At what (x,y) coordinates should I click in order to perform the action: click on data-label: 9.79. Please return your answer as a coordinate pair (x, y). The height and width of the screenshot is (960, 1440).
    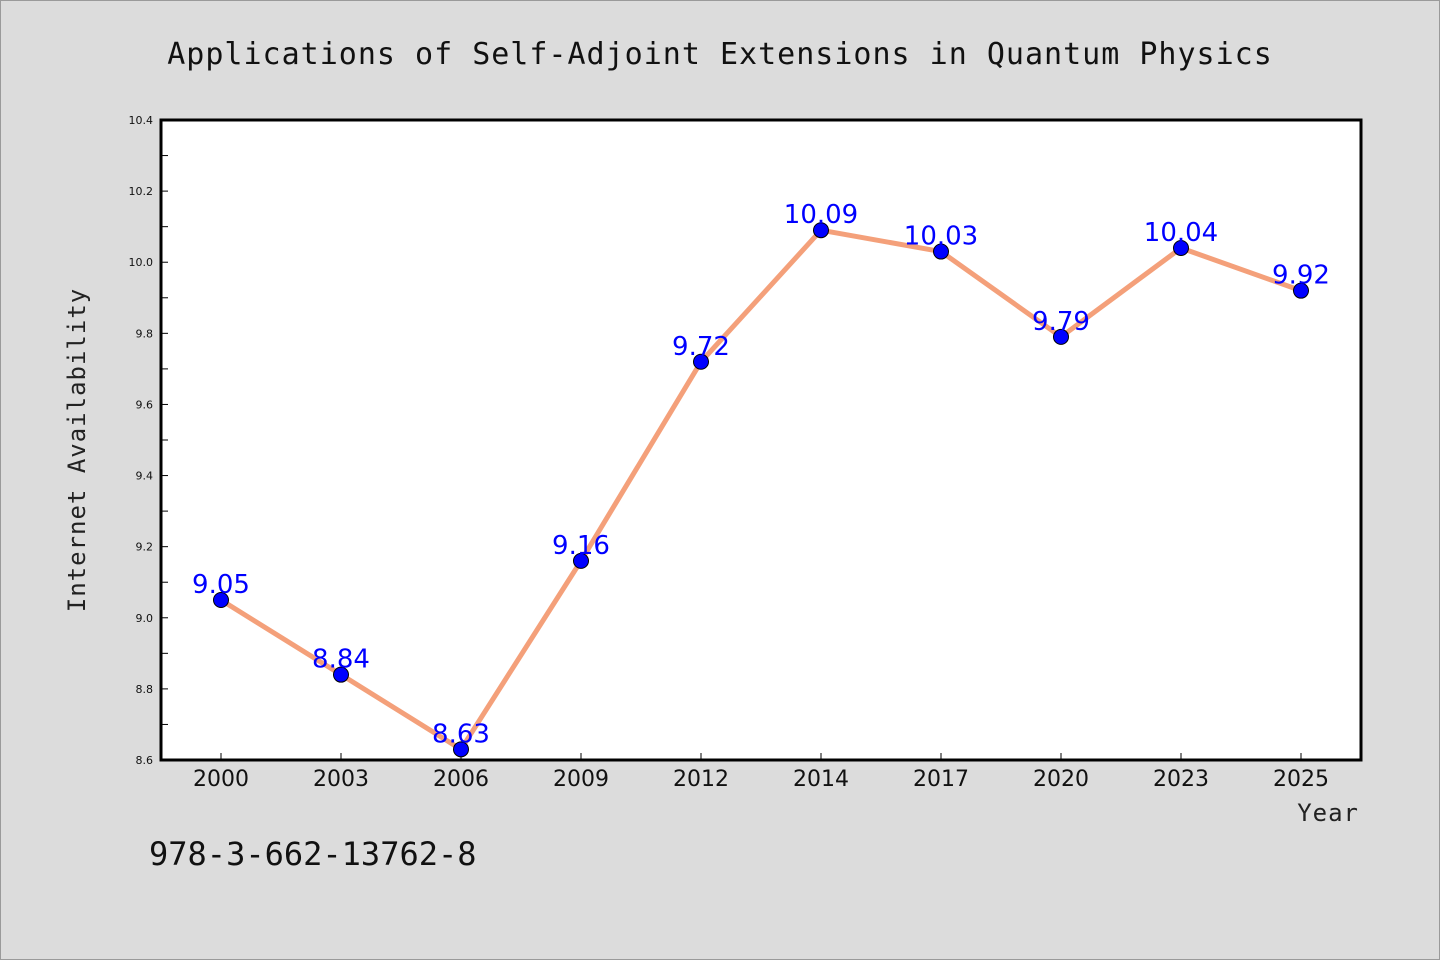
    Looking at the image, I should click on (1061, 322).